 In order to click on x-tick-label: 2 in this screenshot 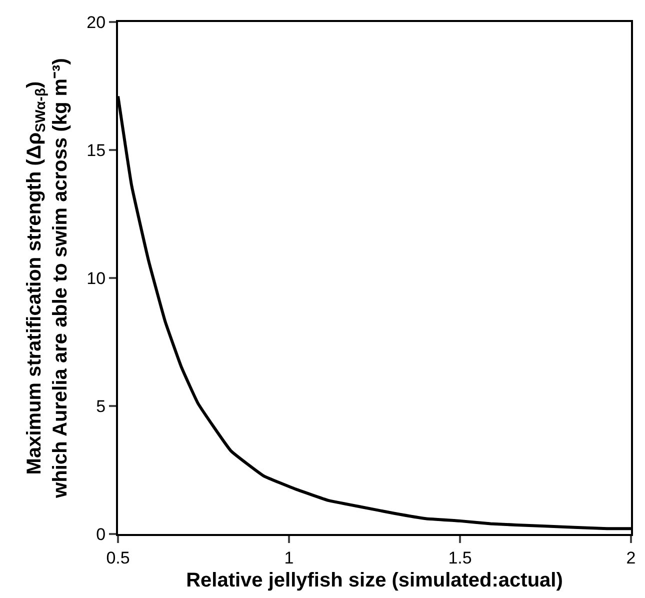, I will do `click(631, 558)`.